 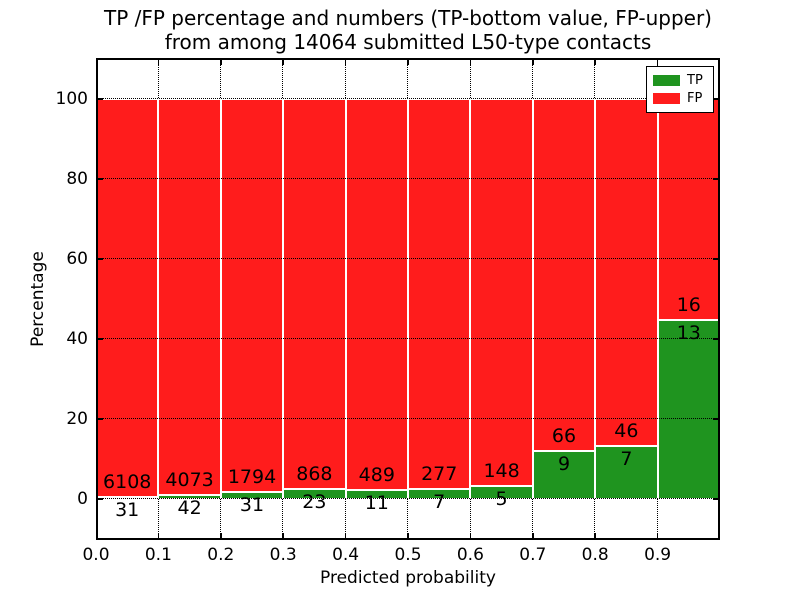 What do you see at coordinates (470, 555) in the screenshot?
I see `x-tick-label: 0.6` at bounding box center [470, 555].